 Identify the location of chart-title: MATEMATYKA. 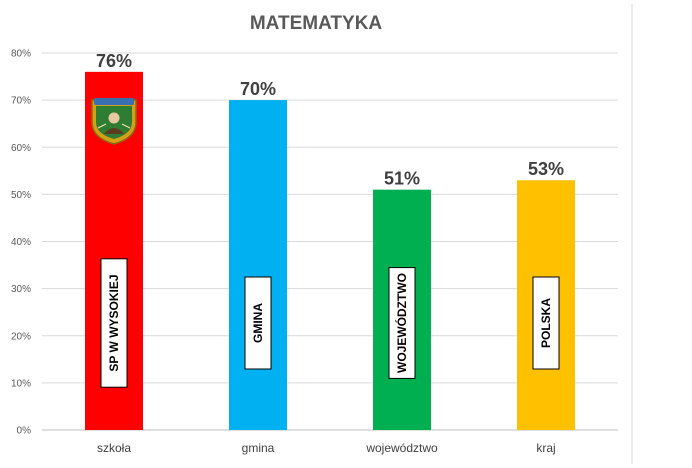
(316, 23).